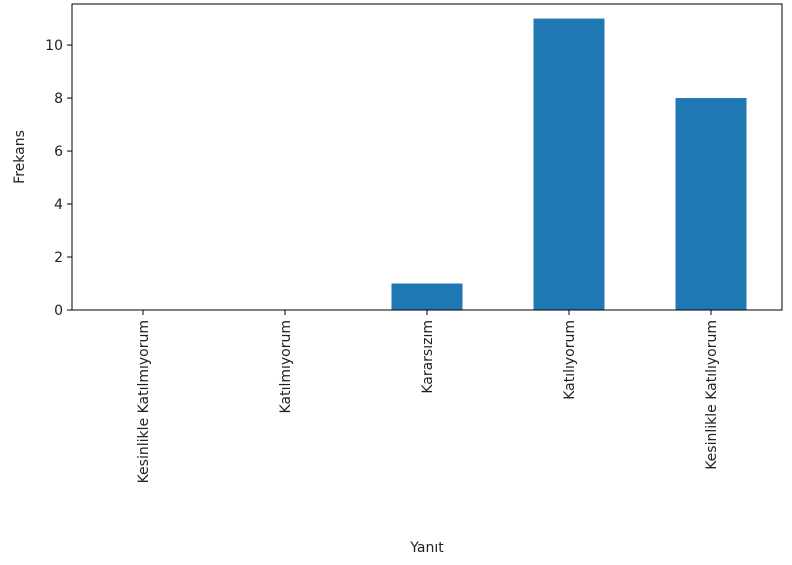  Describe the element at coordinates (712, 395) in the screenshot. I see `x-tick-label: Kesinlikle Katılıyorum` at that location.